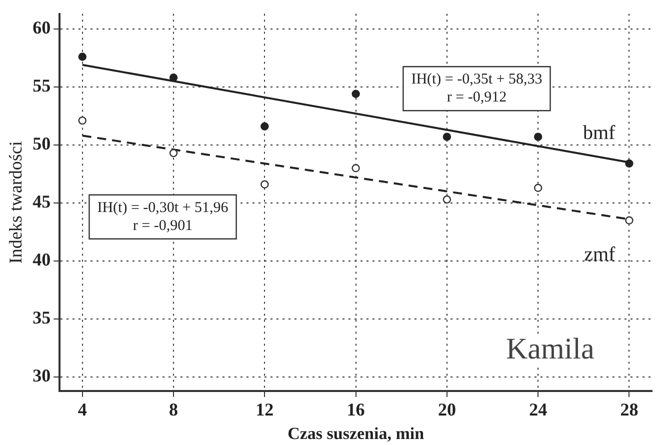  I want to click on x-tick-label: 4, so click(82, 409).